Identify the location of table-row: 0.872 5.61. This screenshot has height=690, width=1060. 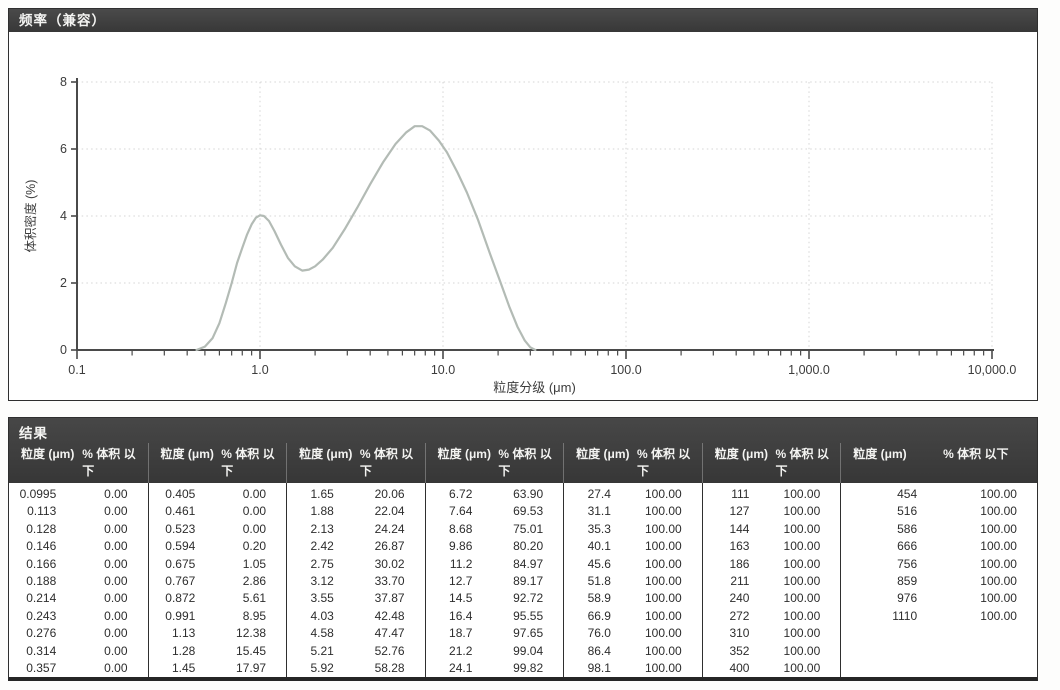
(218, 598).